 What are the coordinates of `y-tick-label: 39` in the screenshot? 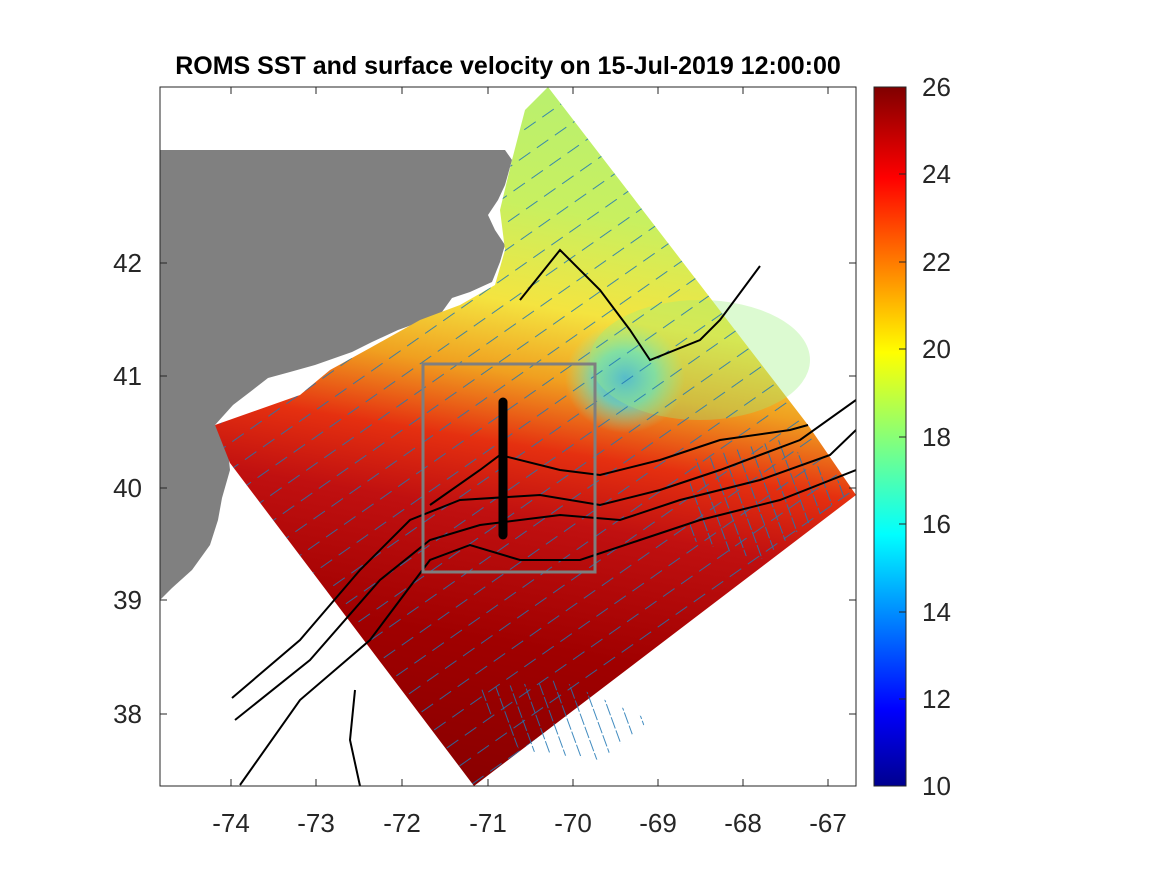 It's located at (127, 600).